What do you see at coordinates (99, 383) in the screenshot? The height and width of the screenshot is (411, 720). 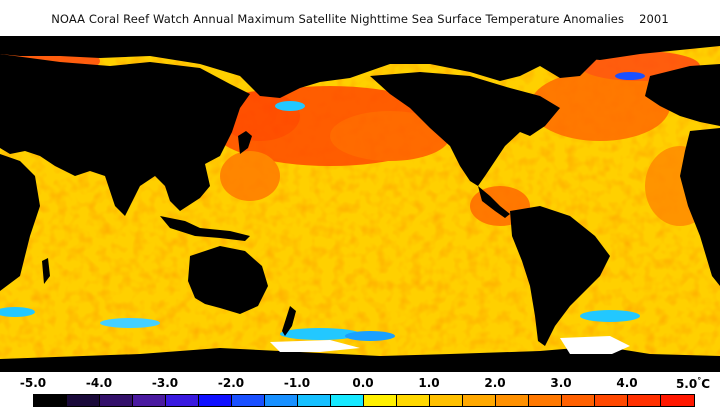 I see `colorbar-tick-label: -4.0` at bounding box center [99, 383].